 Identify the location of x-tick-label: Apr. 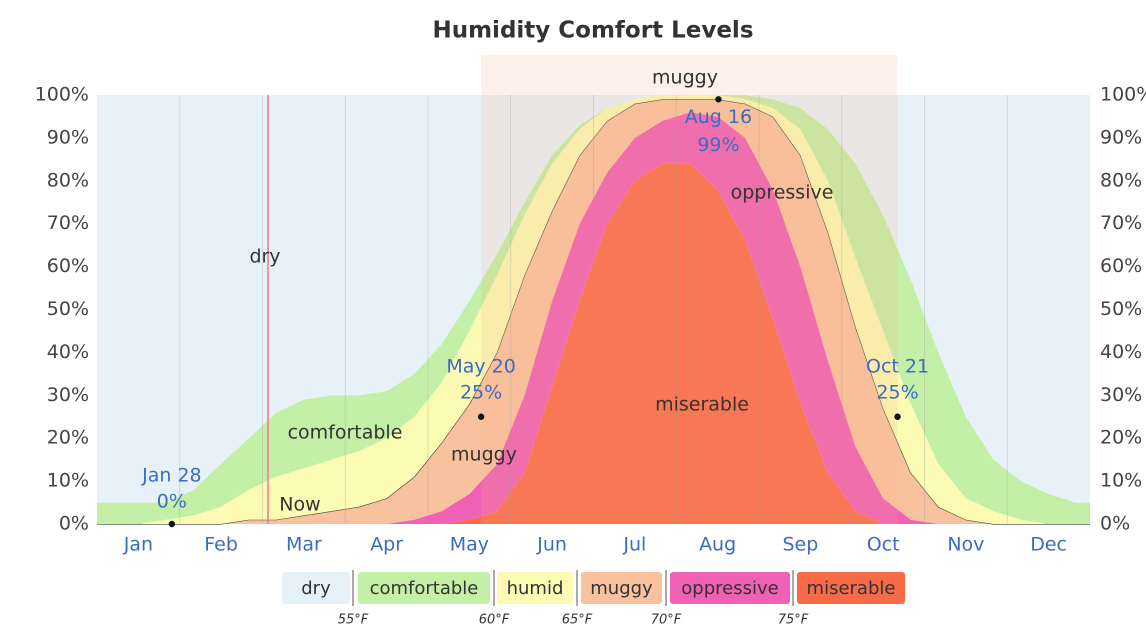
(386, 545).